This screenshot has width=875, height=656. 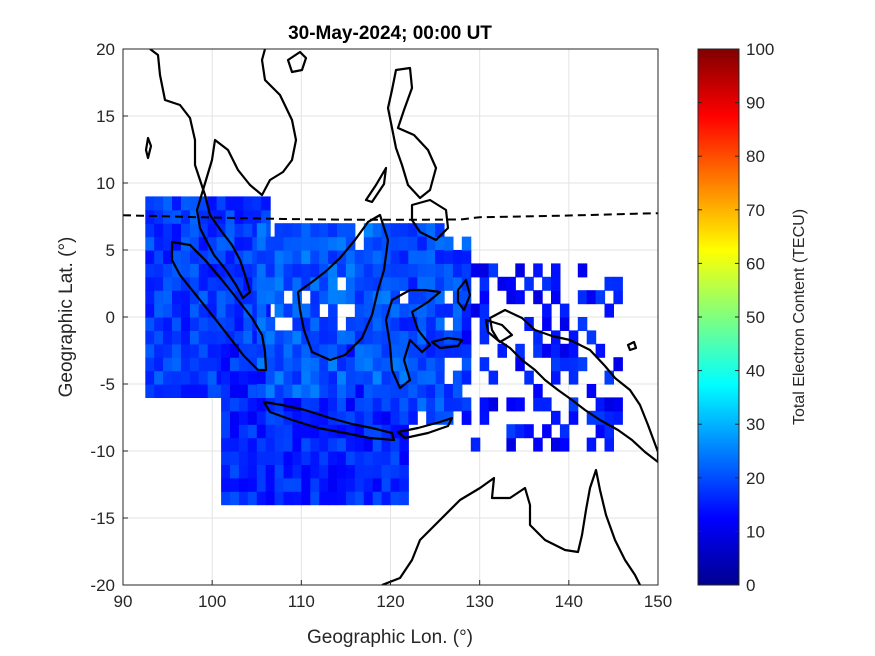 I want to click on coastline-sumatra, so click(x=219, y=306).